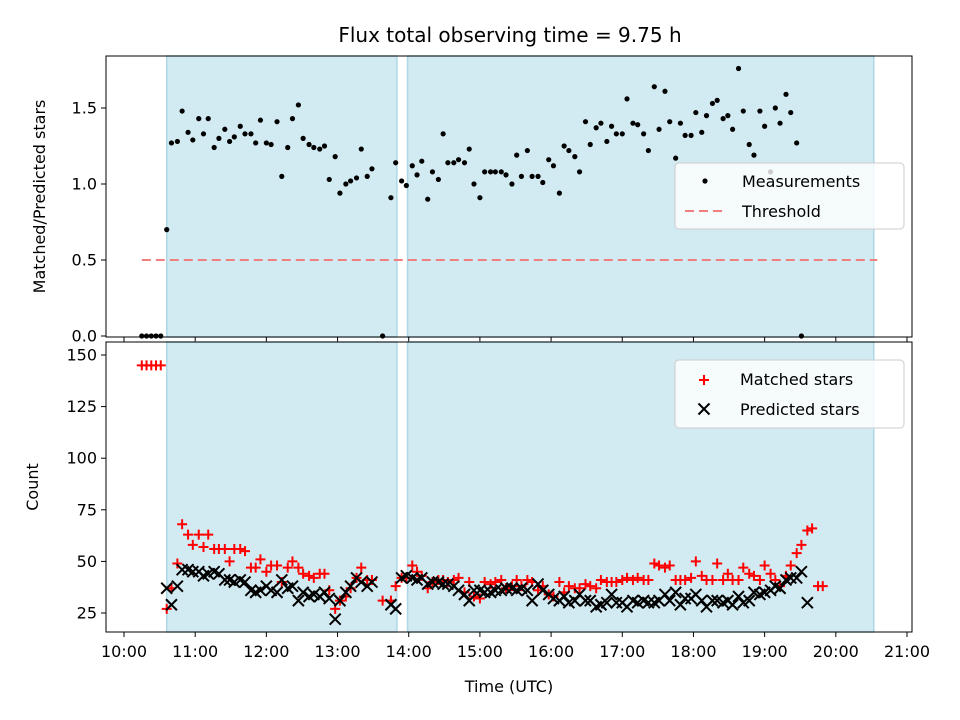 The width and height of the screenshot is (960, 720). I want to click on top-y-axis-label: Matched/Predicted stars, so click(39, 197).